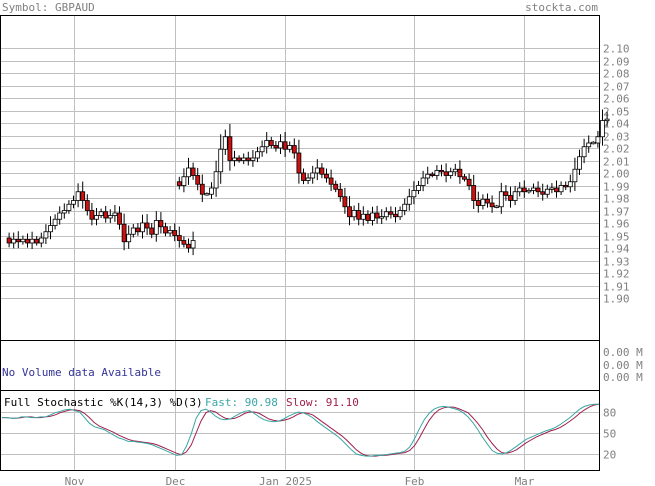  What do you see at coordinates (616, 87) in the screenshot?
I see `price-tick-label: 2.07` at bounding box center [616, 87].